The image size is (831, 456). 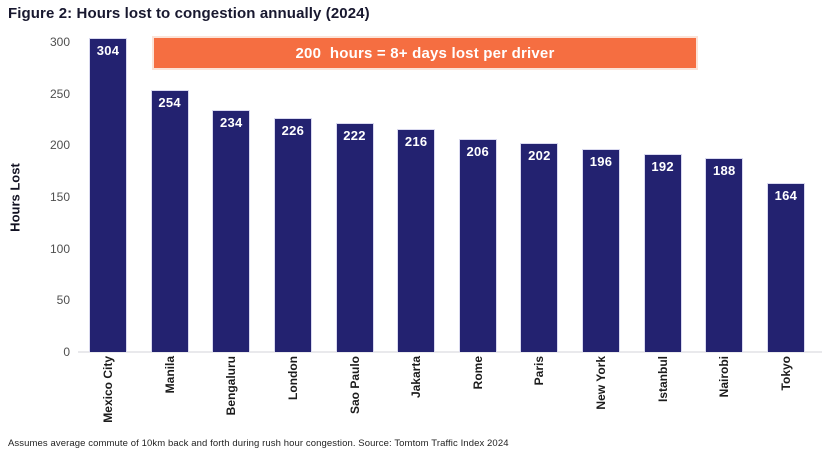 I want to click on x-tick-label: Istanbul, so click(x=663, y=399).